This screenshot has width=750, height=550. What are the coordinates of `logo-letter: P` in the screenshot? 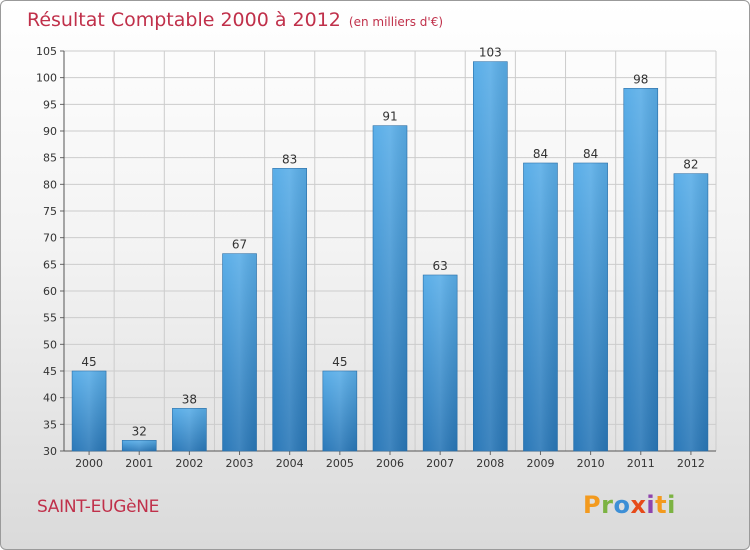 It's located at (592, 505).